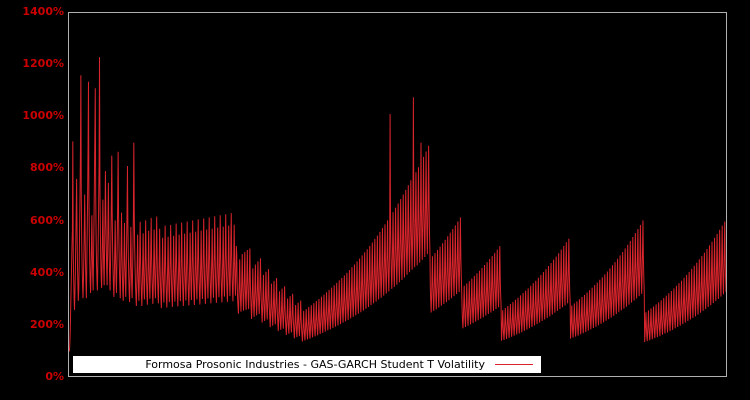  What do you see at coordinates (514, 364) in the screenshot?
I see `legend-line-sample-icon` at bounding box center [514, 364].